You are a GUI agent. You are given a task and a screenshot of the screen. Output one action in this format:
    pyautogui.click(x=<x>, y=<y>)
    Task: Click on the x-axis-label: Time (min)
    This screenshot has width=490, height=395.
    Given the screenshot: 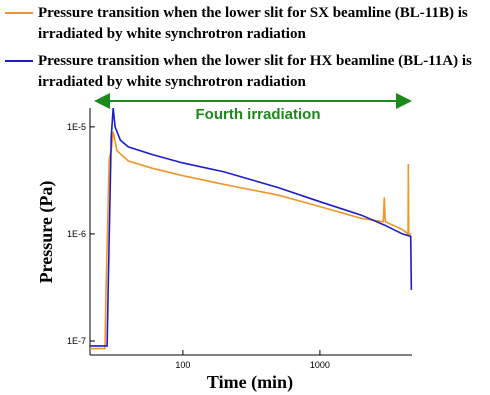 What is the action you would take?
    pyautogui.click(x=250, y=382)
    